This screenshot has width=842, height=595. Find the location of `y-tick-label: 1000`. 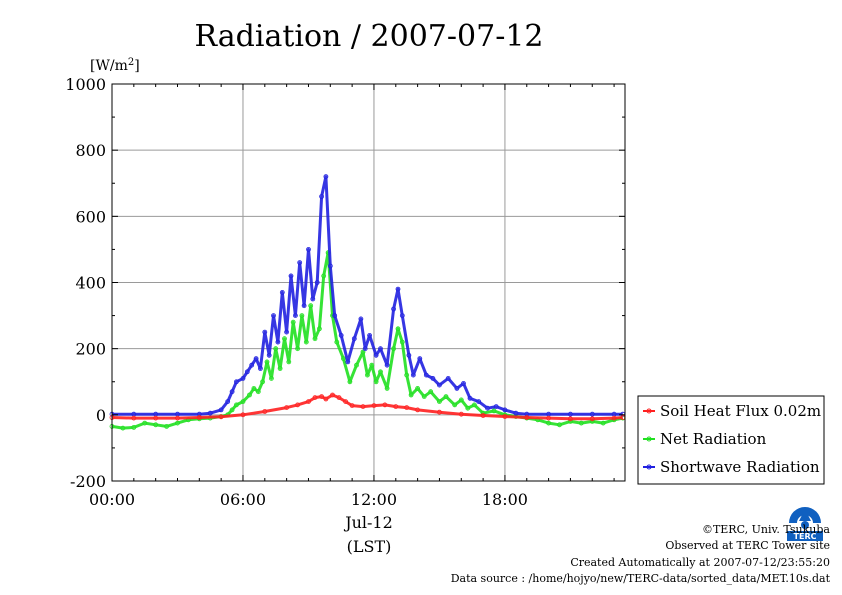

y-tick-label: 1000 is located at coordinates (85, 84).